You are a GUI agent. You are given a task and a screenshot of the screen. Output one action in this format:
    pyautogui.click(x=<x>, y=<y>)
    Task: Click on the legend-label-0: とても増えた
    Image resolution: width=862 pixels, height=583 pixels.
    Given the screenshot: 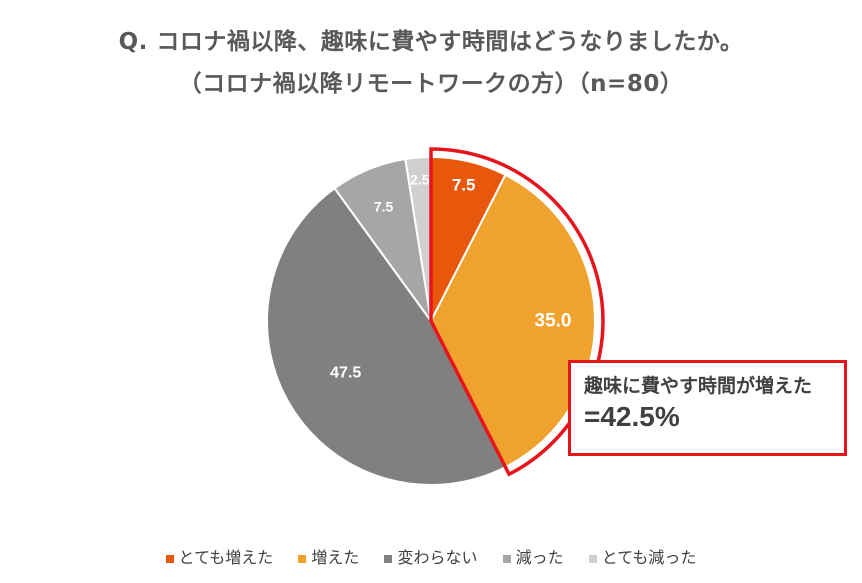 What is the action you would take?
    pyautogui.click(x=226, y=557)
    